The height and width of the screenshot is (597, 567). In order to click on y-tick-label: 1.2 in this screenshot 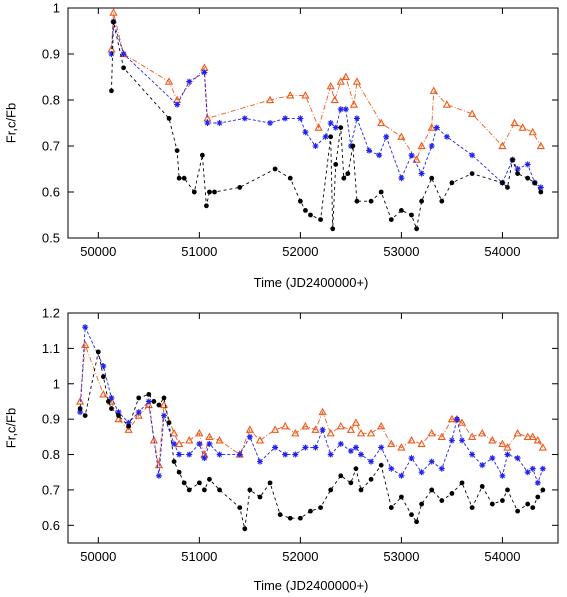, I will do `click(51, 313)`.